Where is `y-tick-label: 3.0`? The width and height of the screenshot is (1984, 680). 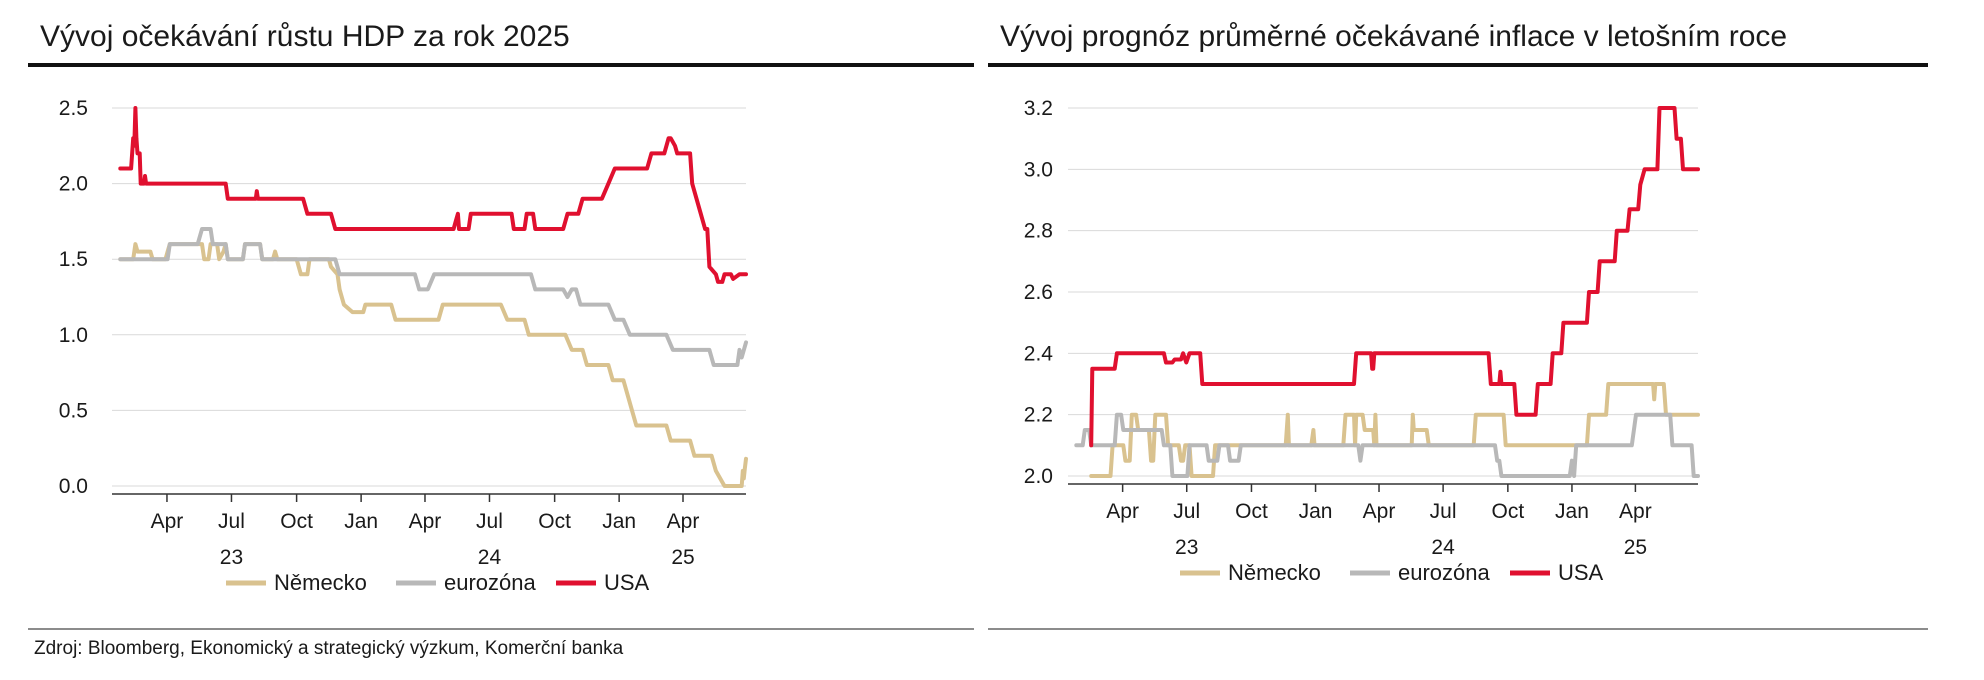 y-tick-label: 3.0 is located at coordinates (1038, 169).